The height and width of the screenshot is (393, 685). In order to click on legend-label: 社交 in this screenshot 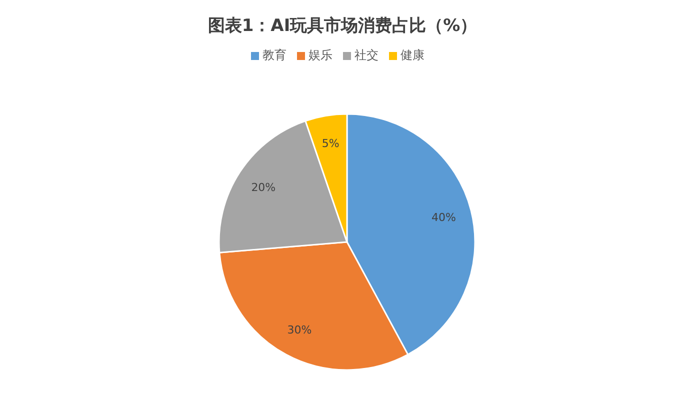, I will do `click(366, 55)`.